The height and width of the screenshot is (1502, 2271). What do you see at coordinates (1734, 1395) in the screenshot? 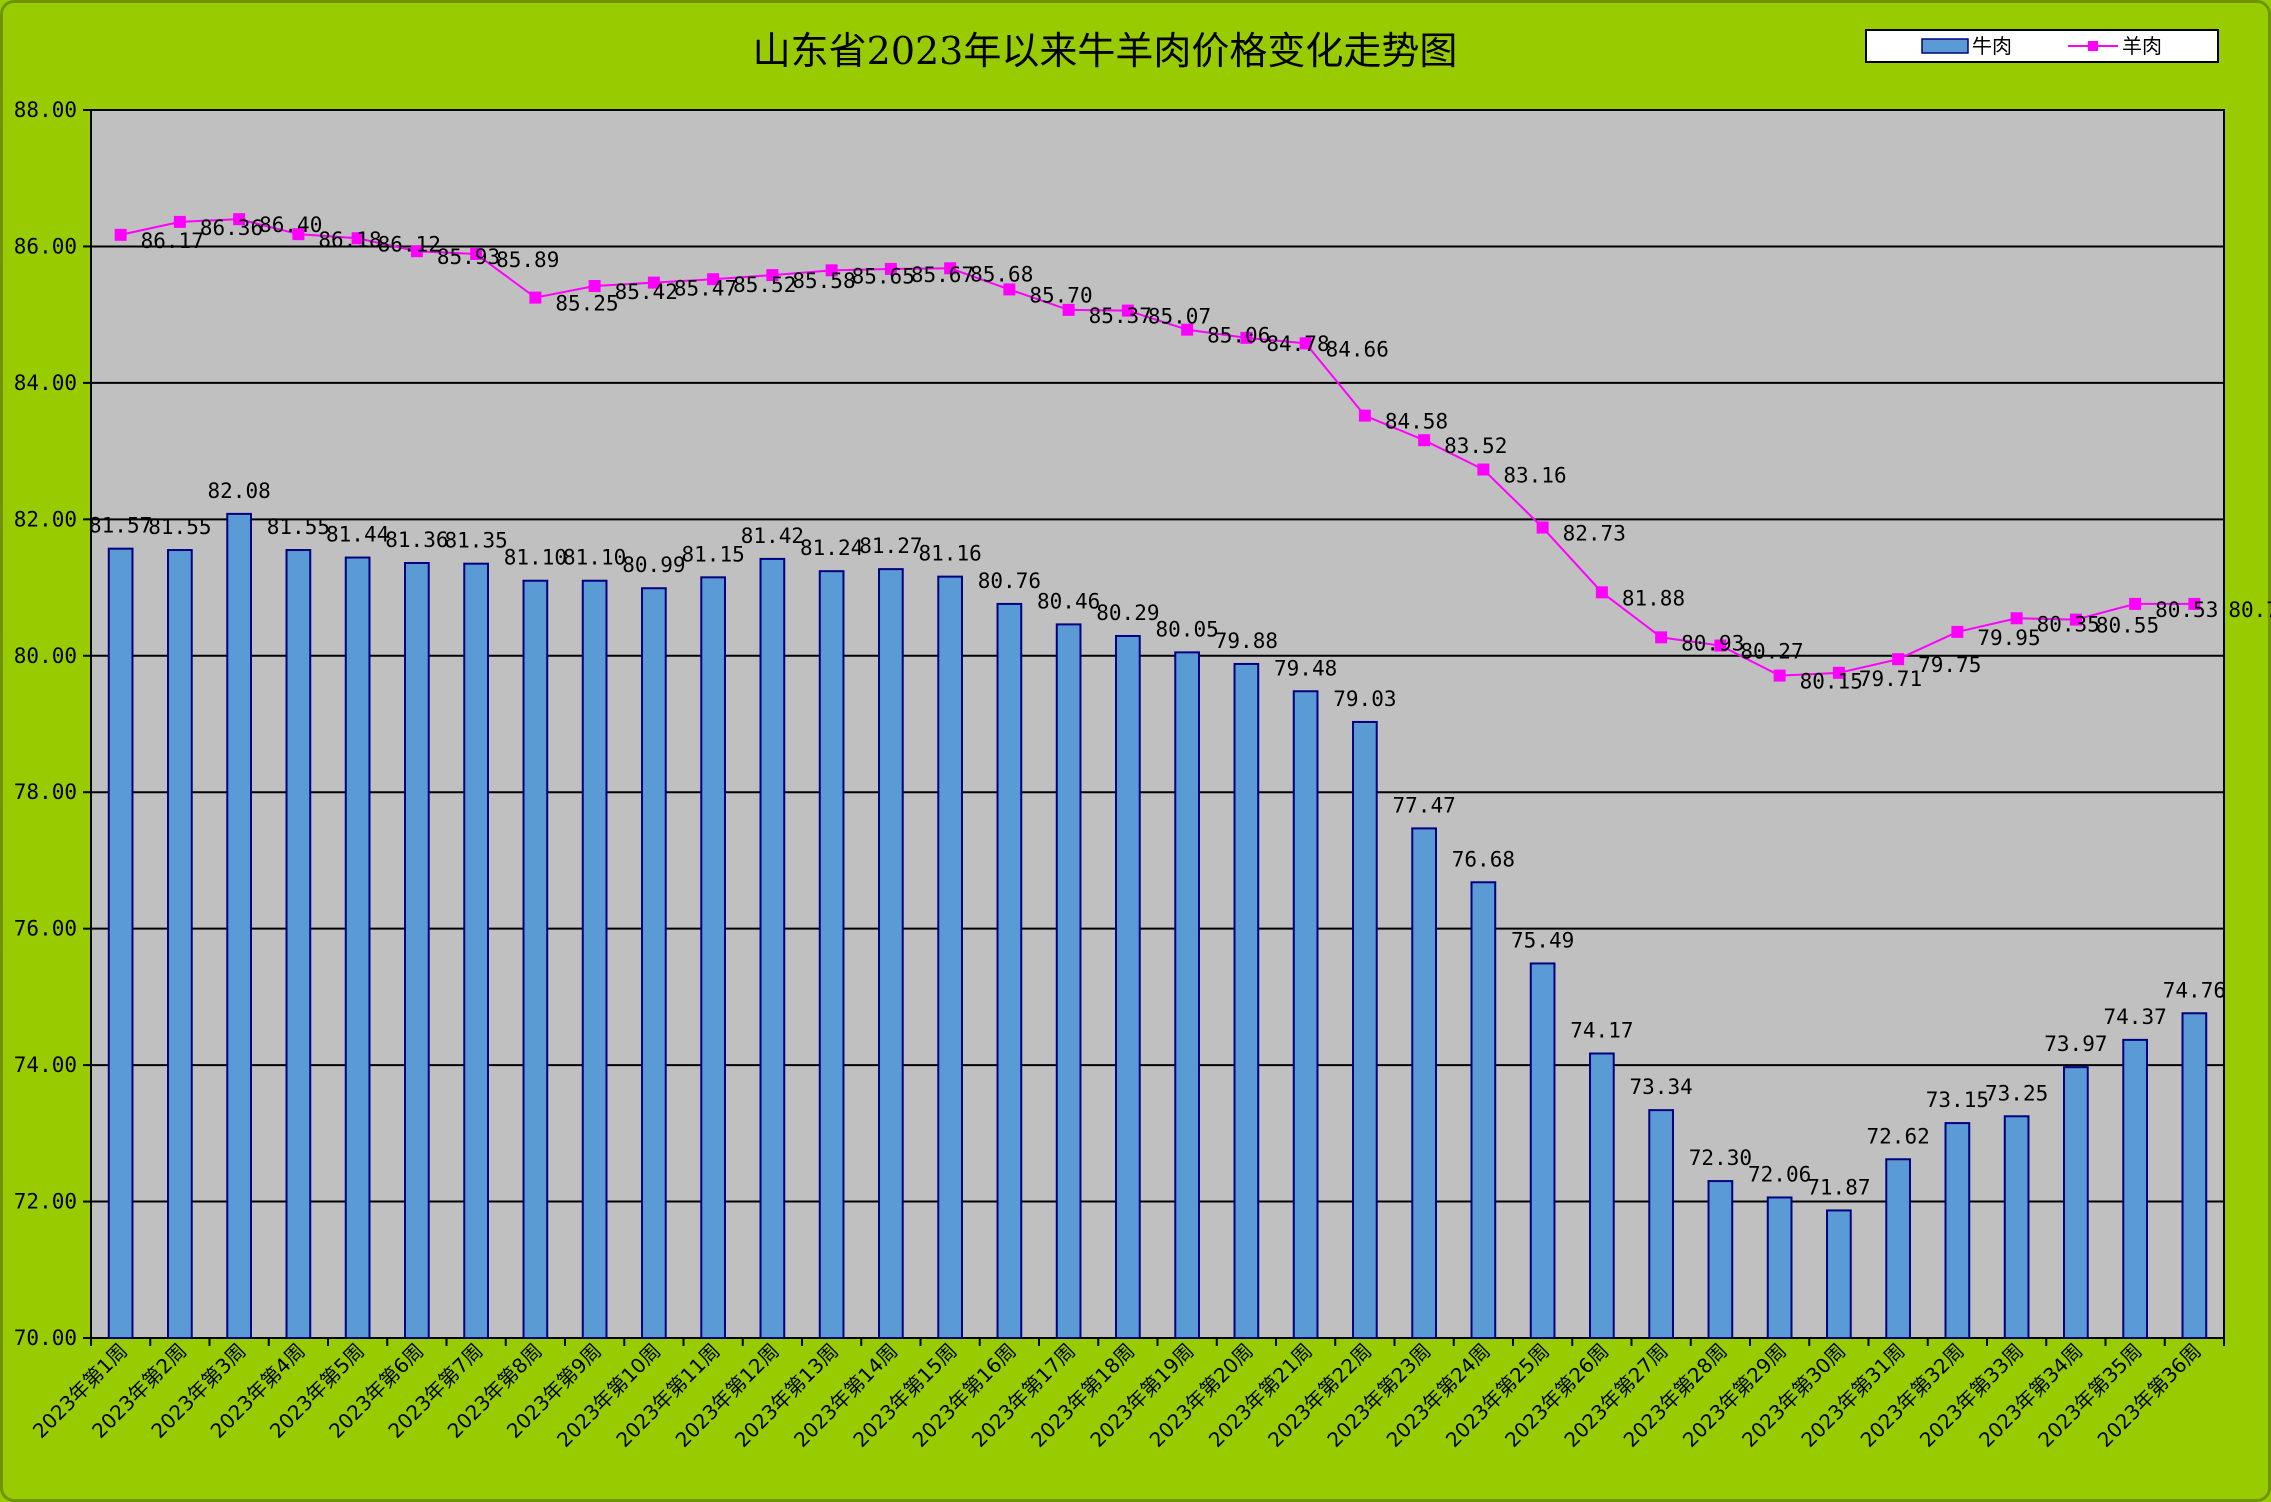
I see `x-category-label: 2023年第29周` at bounding box center [1734, 1395].